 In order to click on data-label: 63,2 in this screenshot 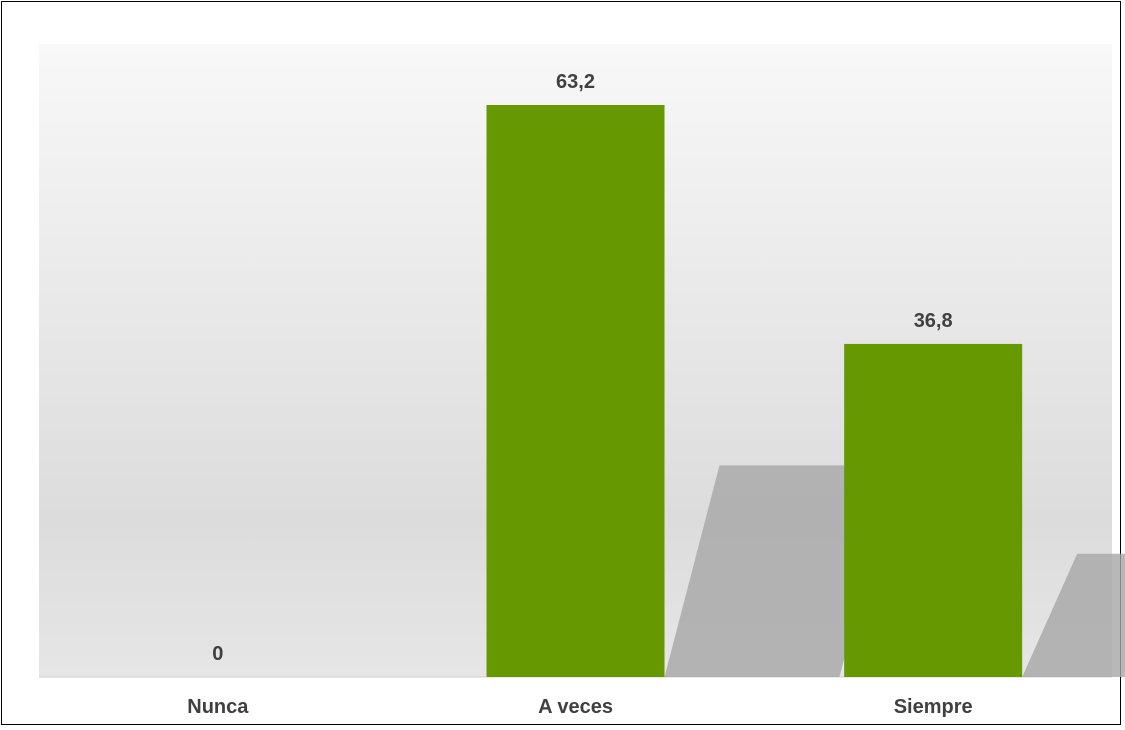, I will do `click(575, 82)`.